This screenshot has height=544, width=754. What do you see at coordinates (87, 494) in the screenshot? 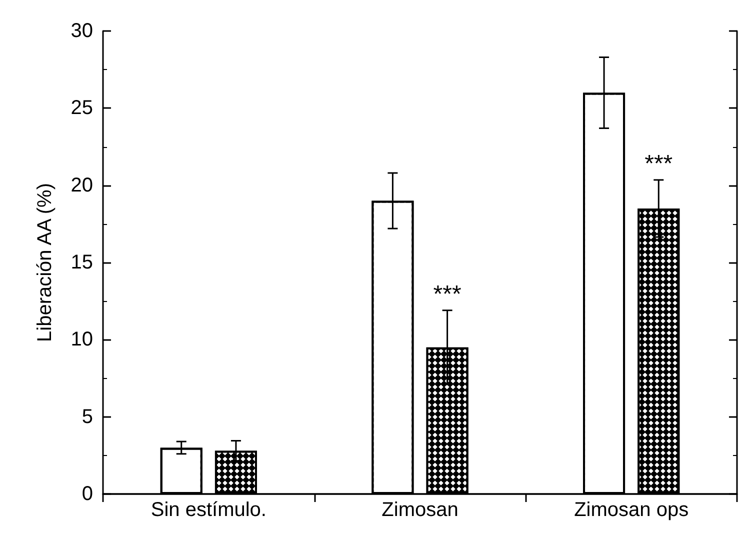
I see `y-tick-label: 0` at bounding box center [87, 494].